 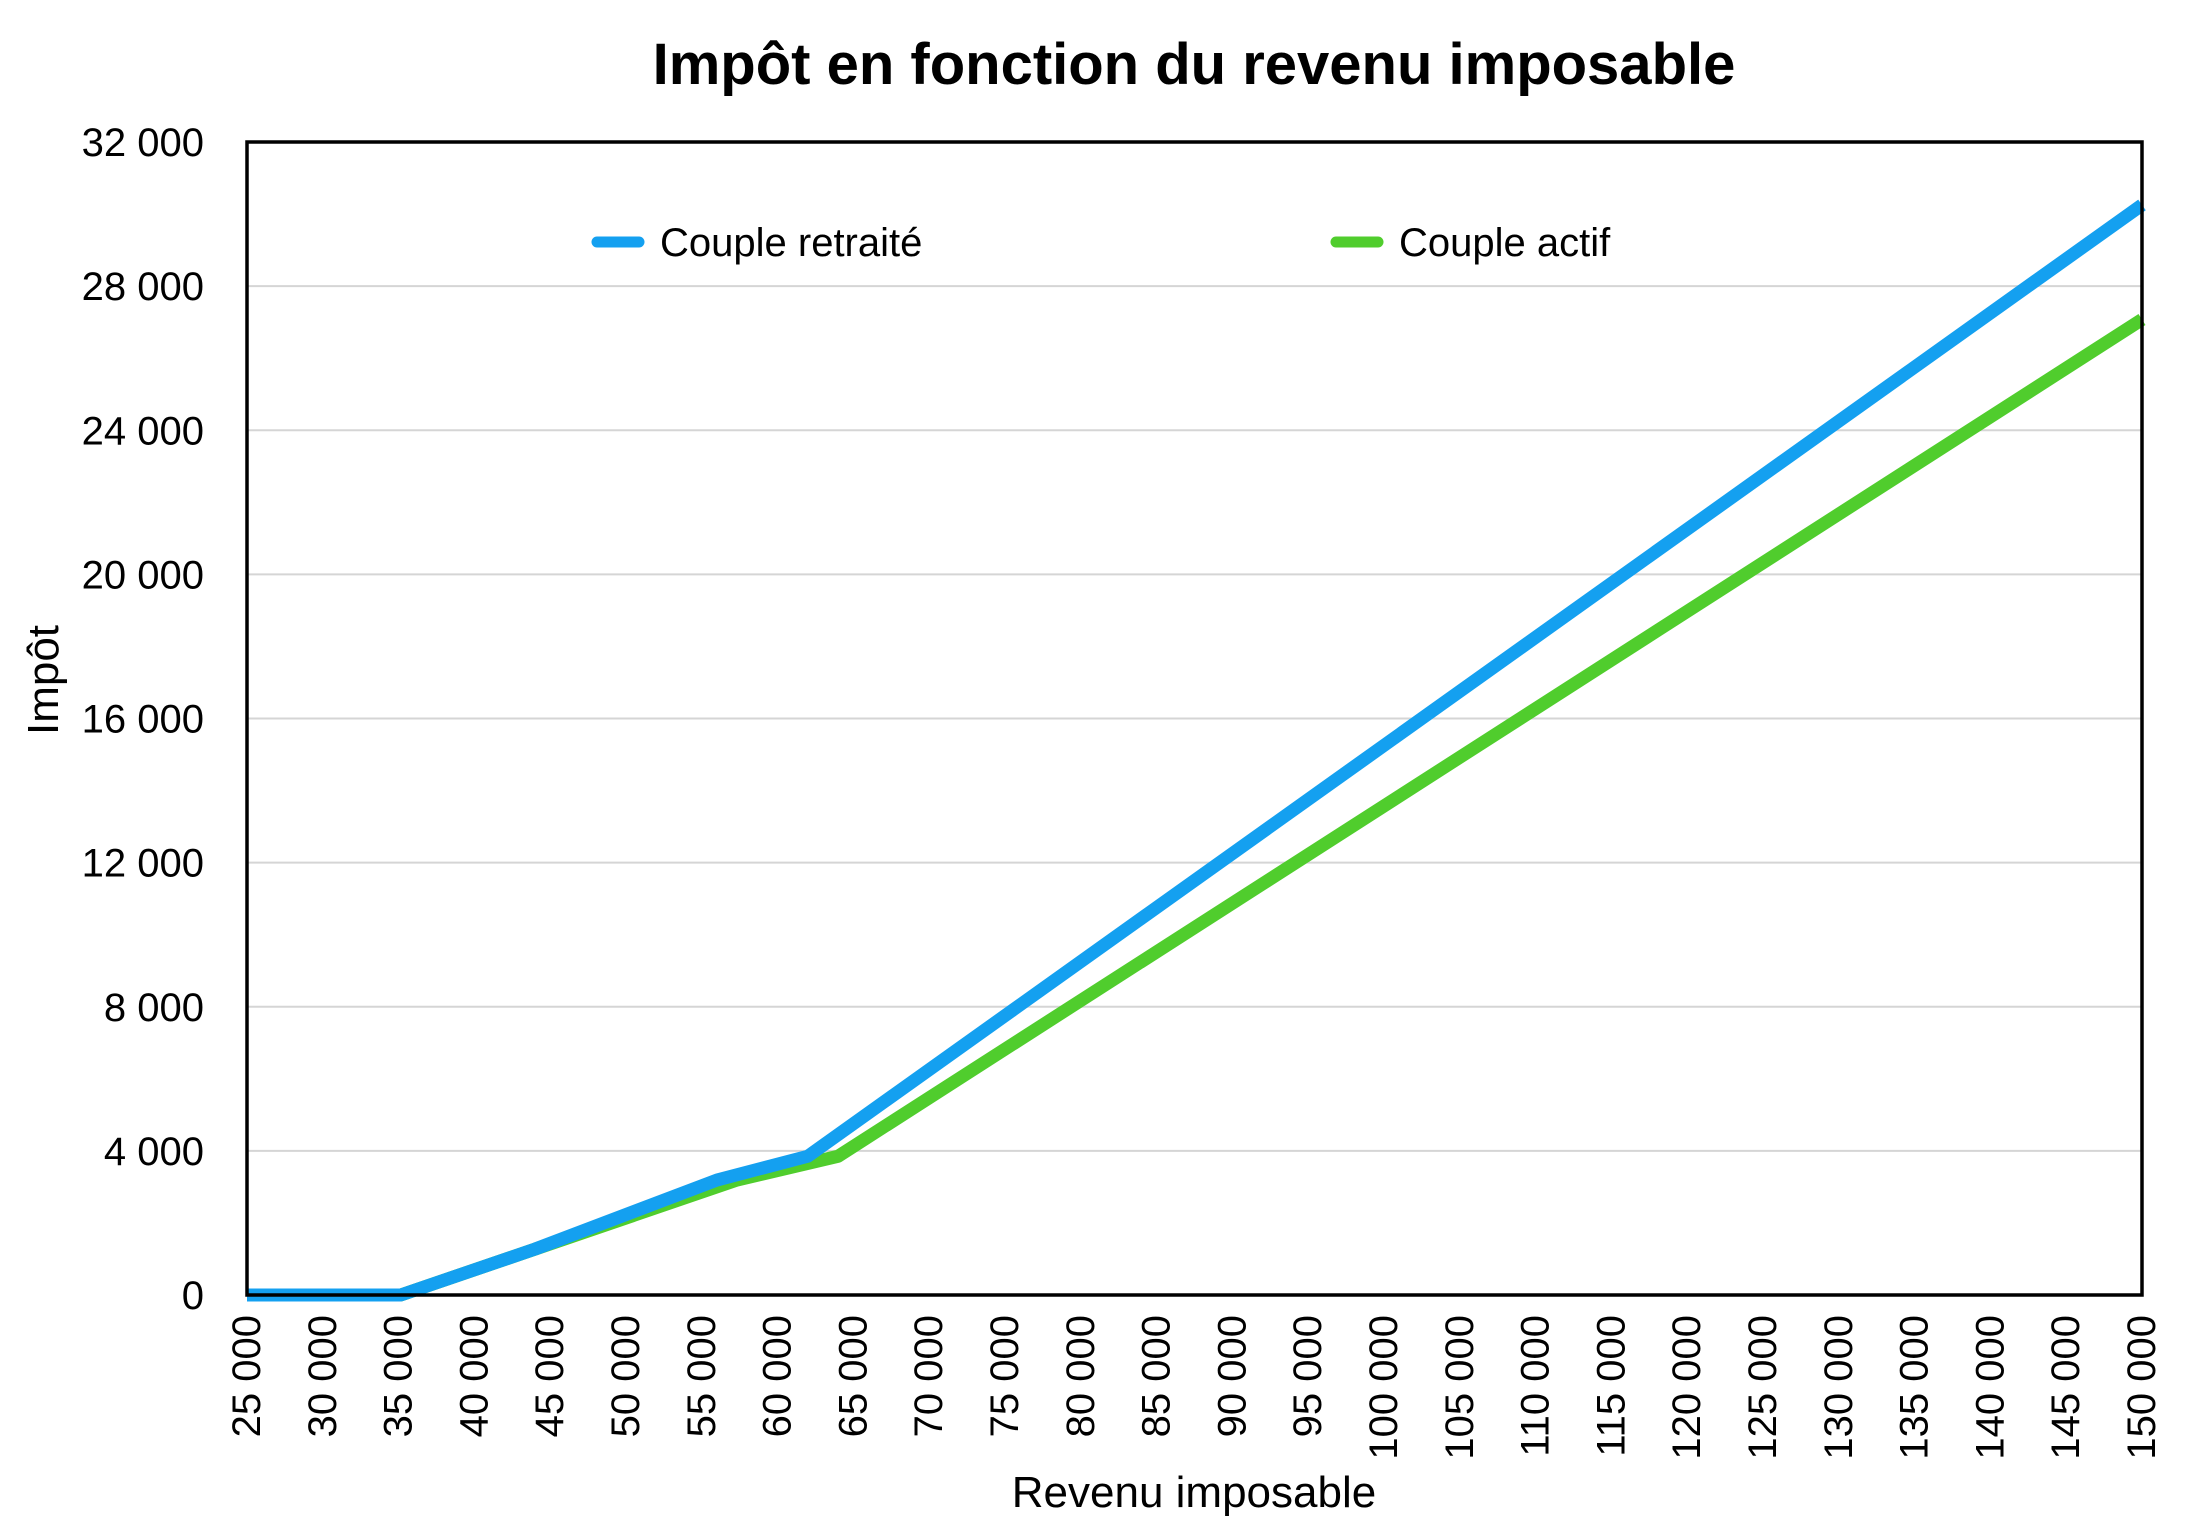 What do you see at coordinates (1460, 1387) in the screenshot?
I see `x-tick-label: 105 000` at bounding box center [1460, 1387].